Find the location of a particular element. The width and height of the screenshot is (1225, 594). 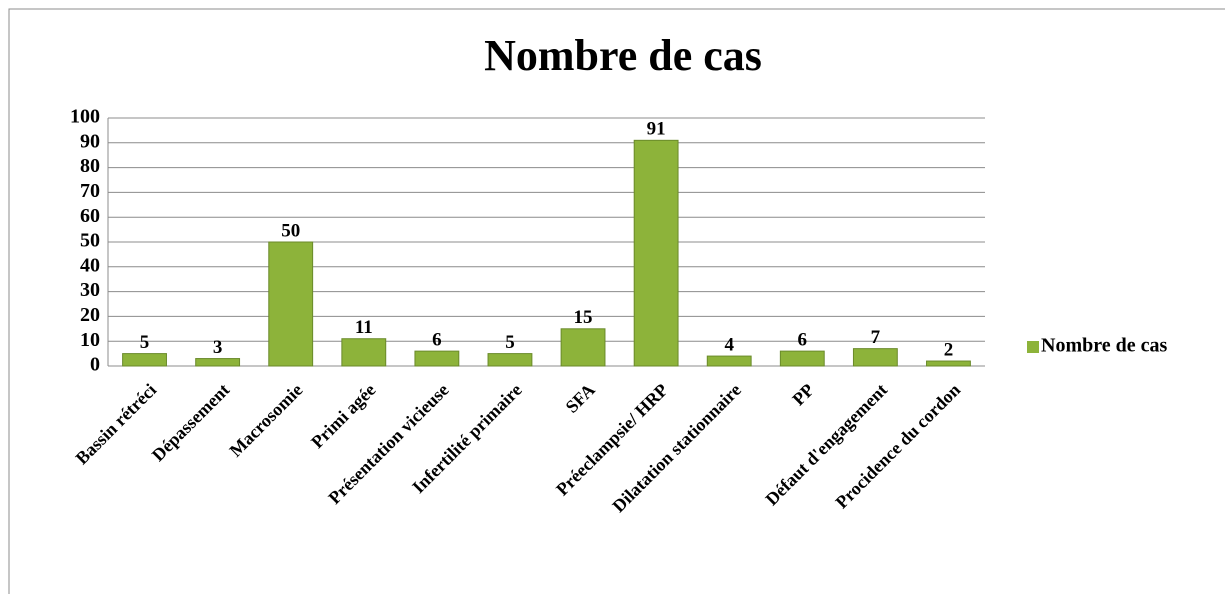

x-tick-label: PP is located at coordinates (803, 395).